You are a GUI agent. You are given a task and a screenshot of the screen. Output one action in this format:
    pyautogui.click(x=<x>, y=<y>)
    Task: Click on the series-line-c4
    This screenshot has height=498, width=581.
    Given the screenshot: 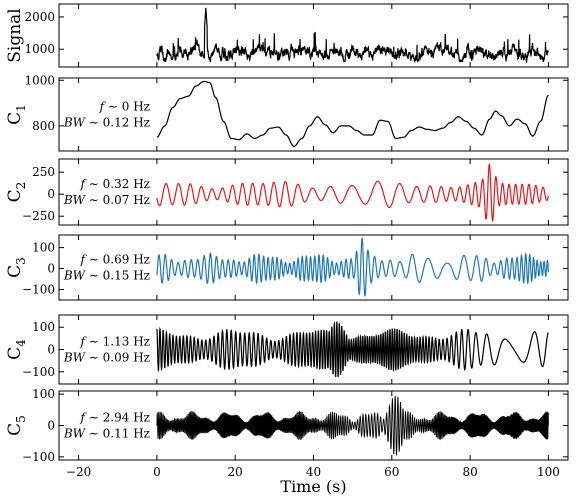 What is the action you would take?
    pyautogui.click(x=352, y=349)
    